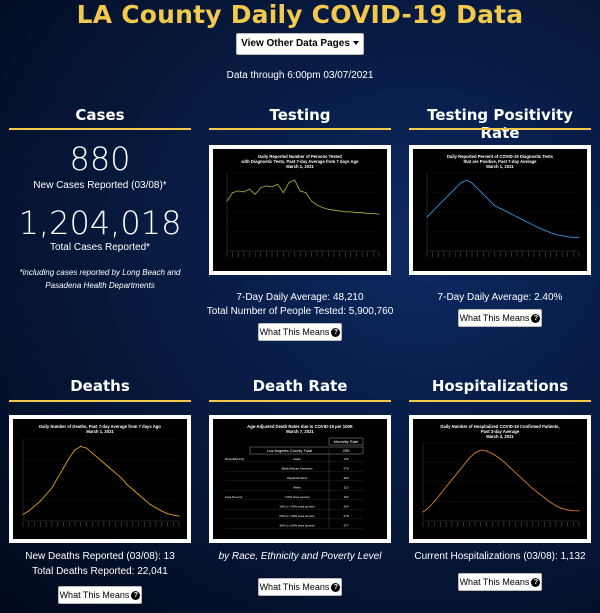 This screenshot has width=600, height=613. I want to click on deaths-what-this-means-button: What This Means?, so click(100, 595).